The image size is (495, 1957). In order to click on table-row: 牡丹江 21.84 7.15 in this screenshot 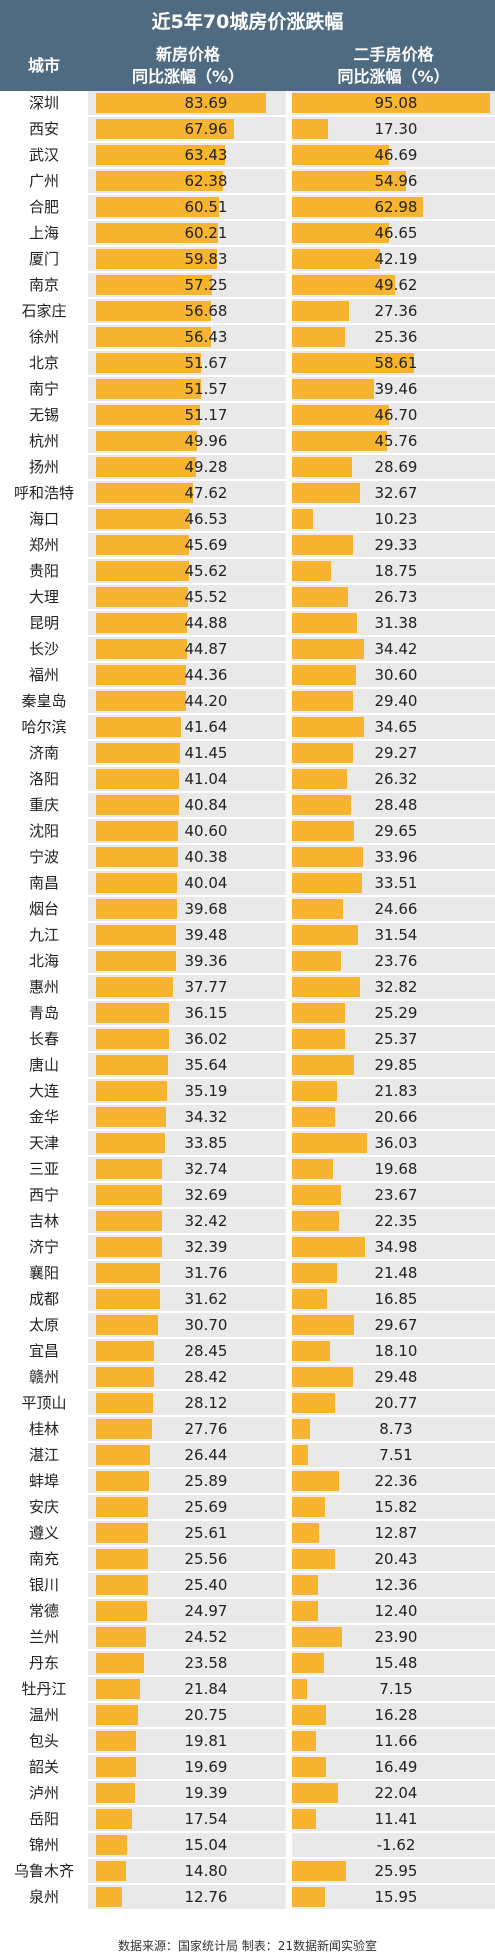, I will do `click(247, 1690)`.